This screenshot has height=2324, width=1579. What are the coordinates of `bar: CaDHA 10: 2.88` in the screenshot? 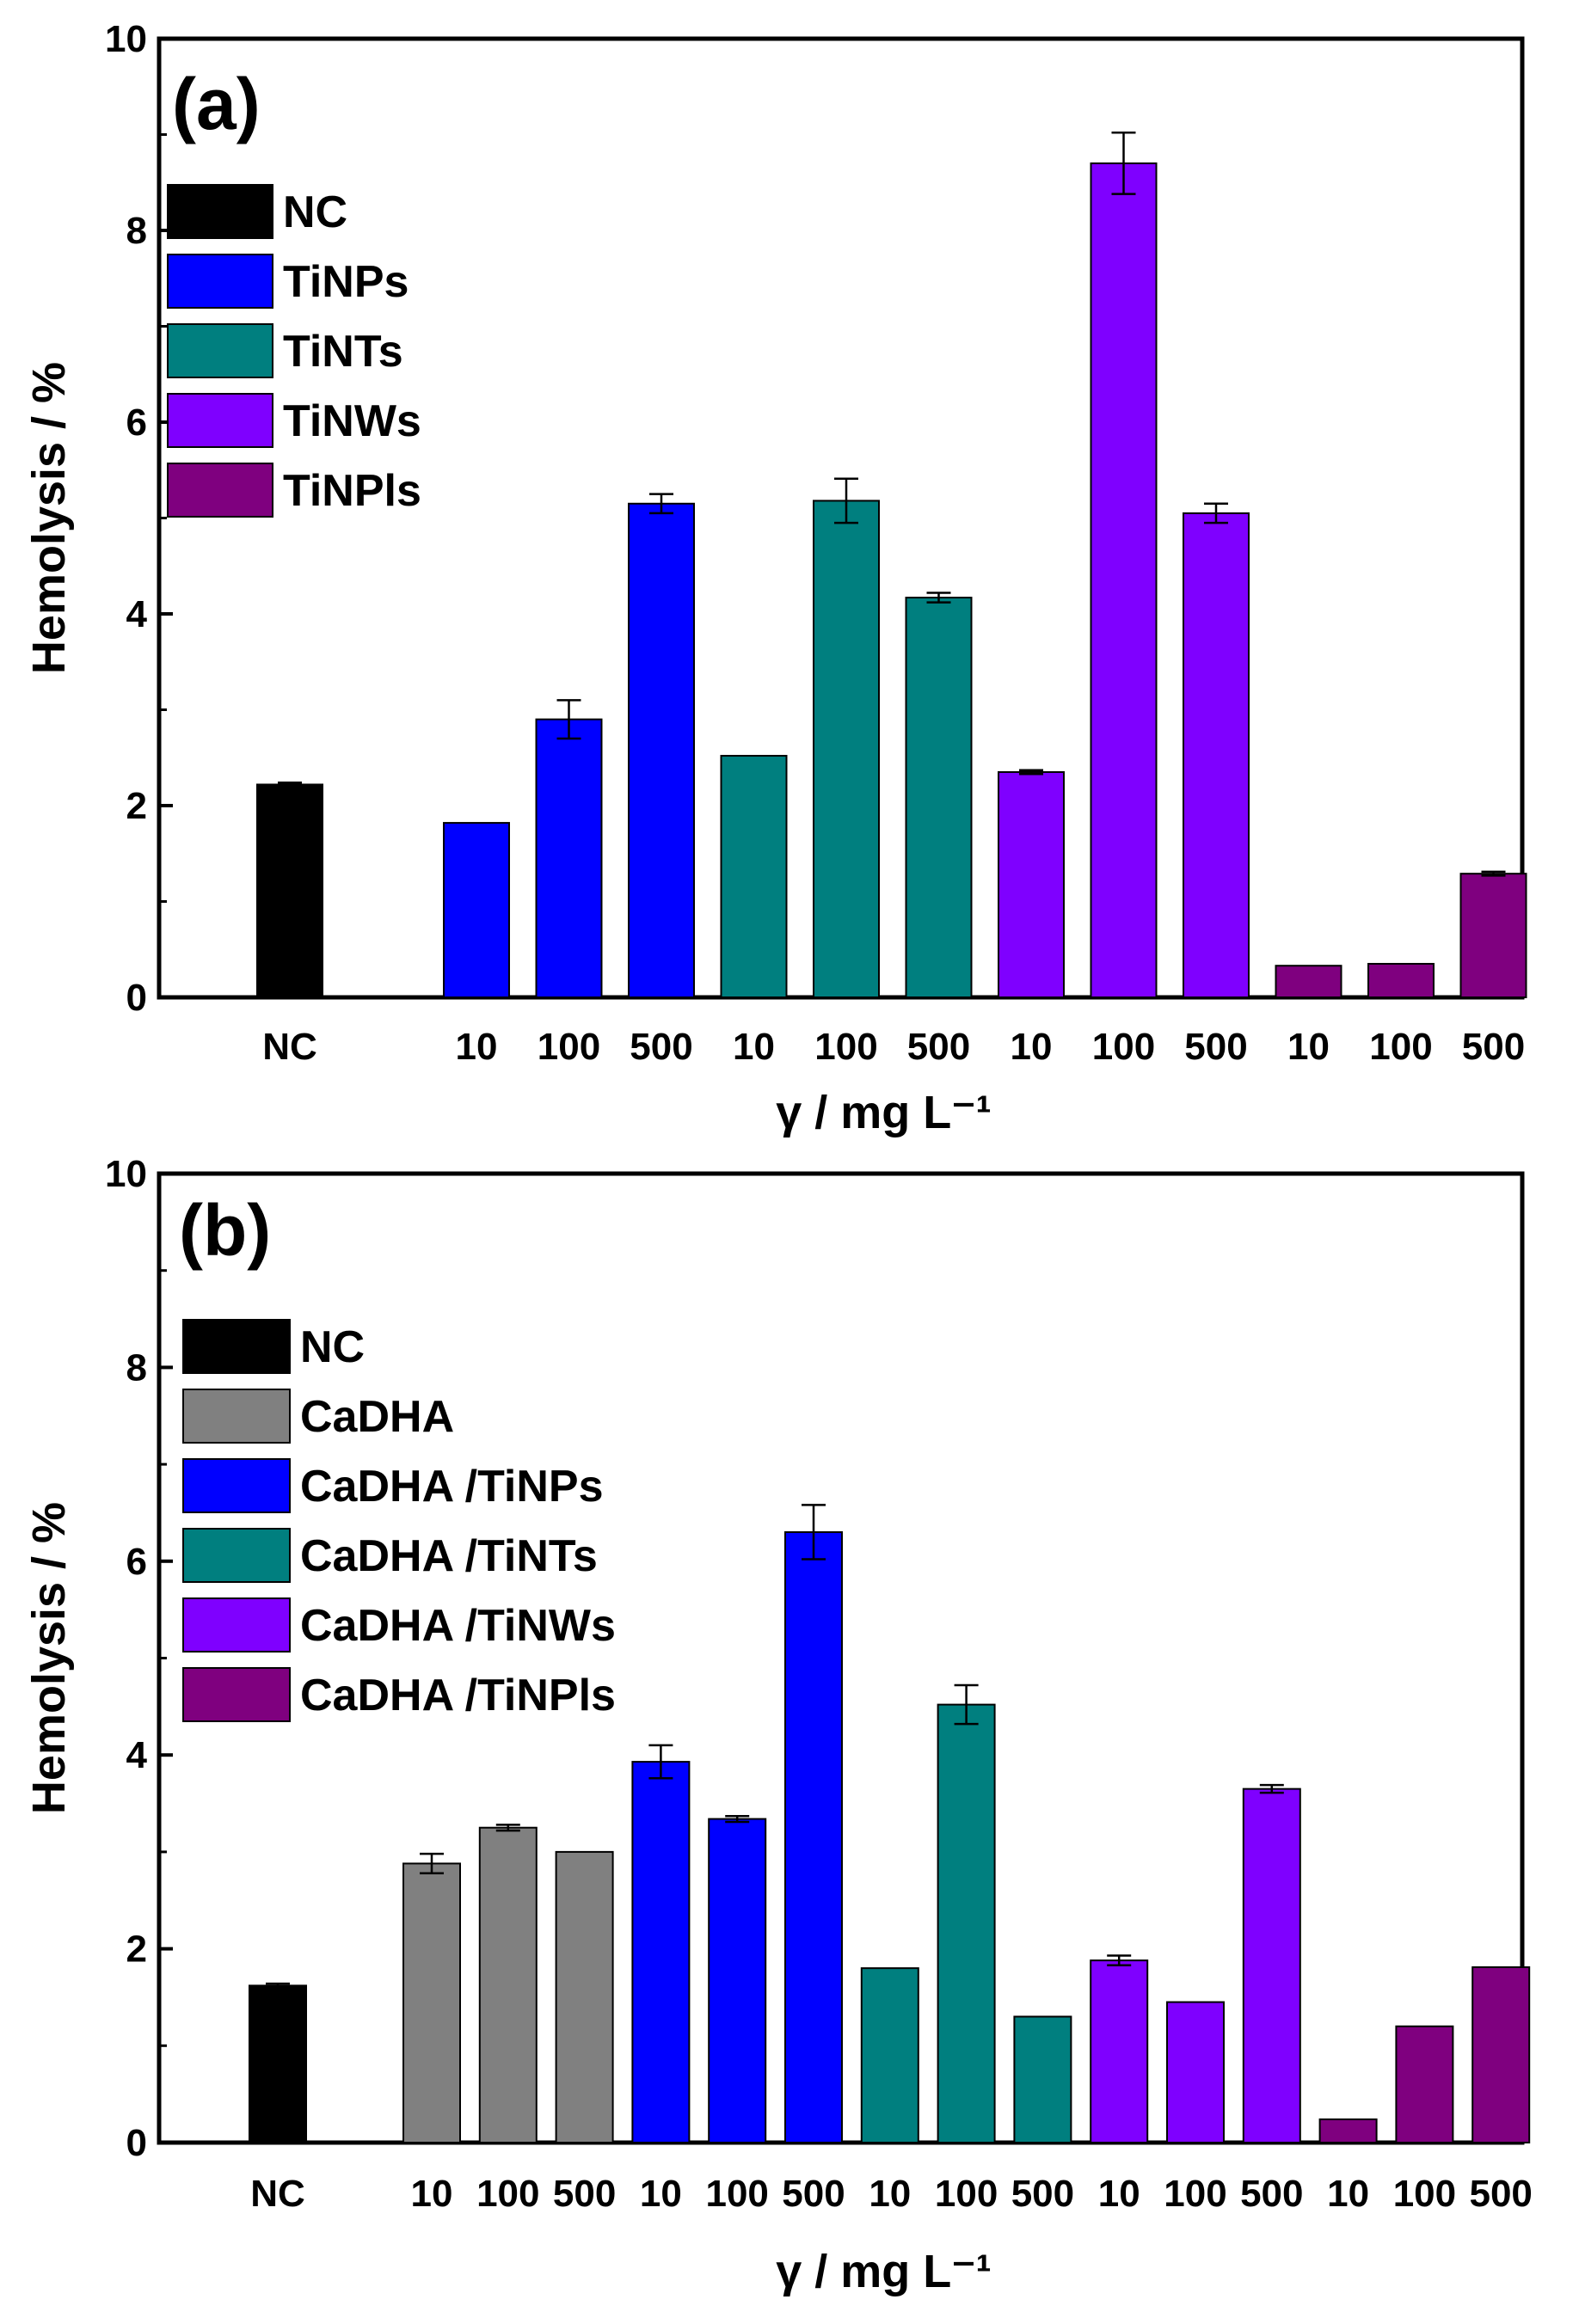 It's located at (432, 2003).